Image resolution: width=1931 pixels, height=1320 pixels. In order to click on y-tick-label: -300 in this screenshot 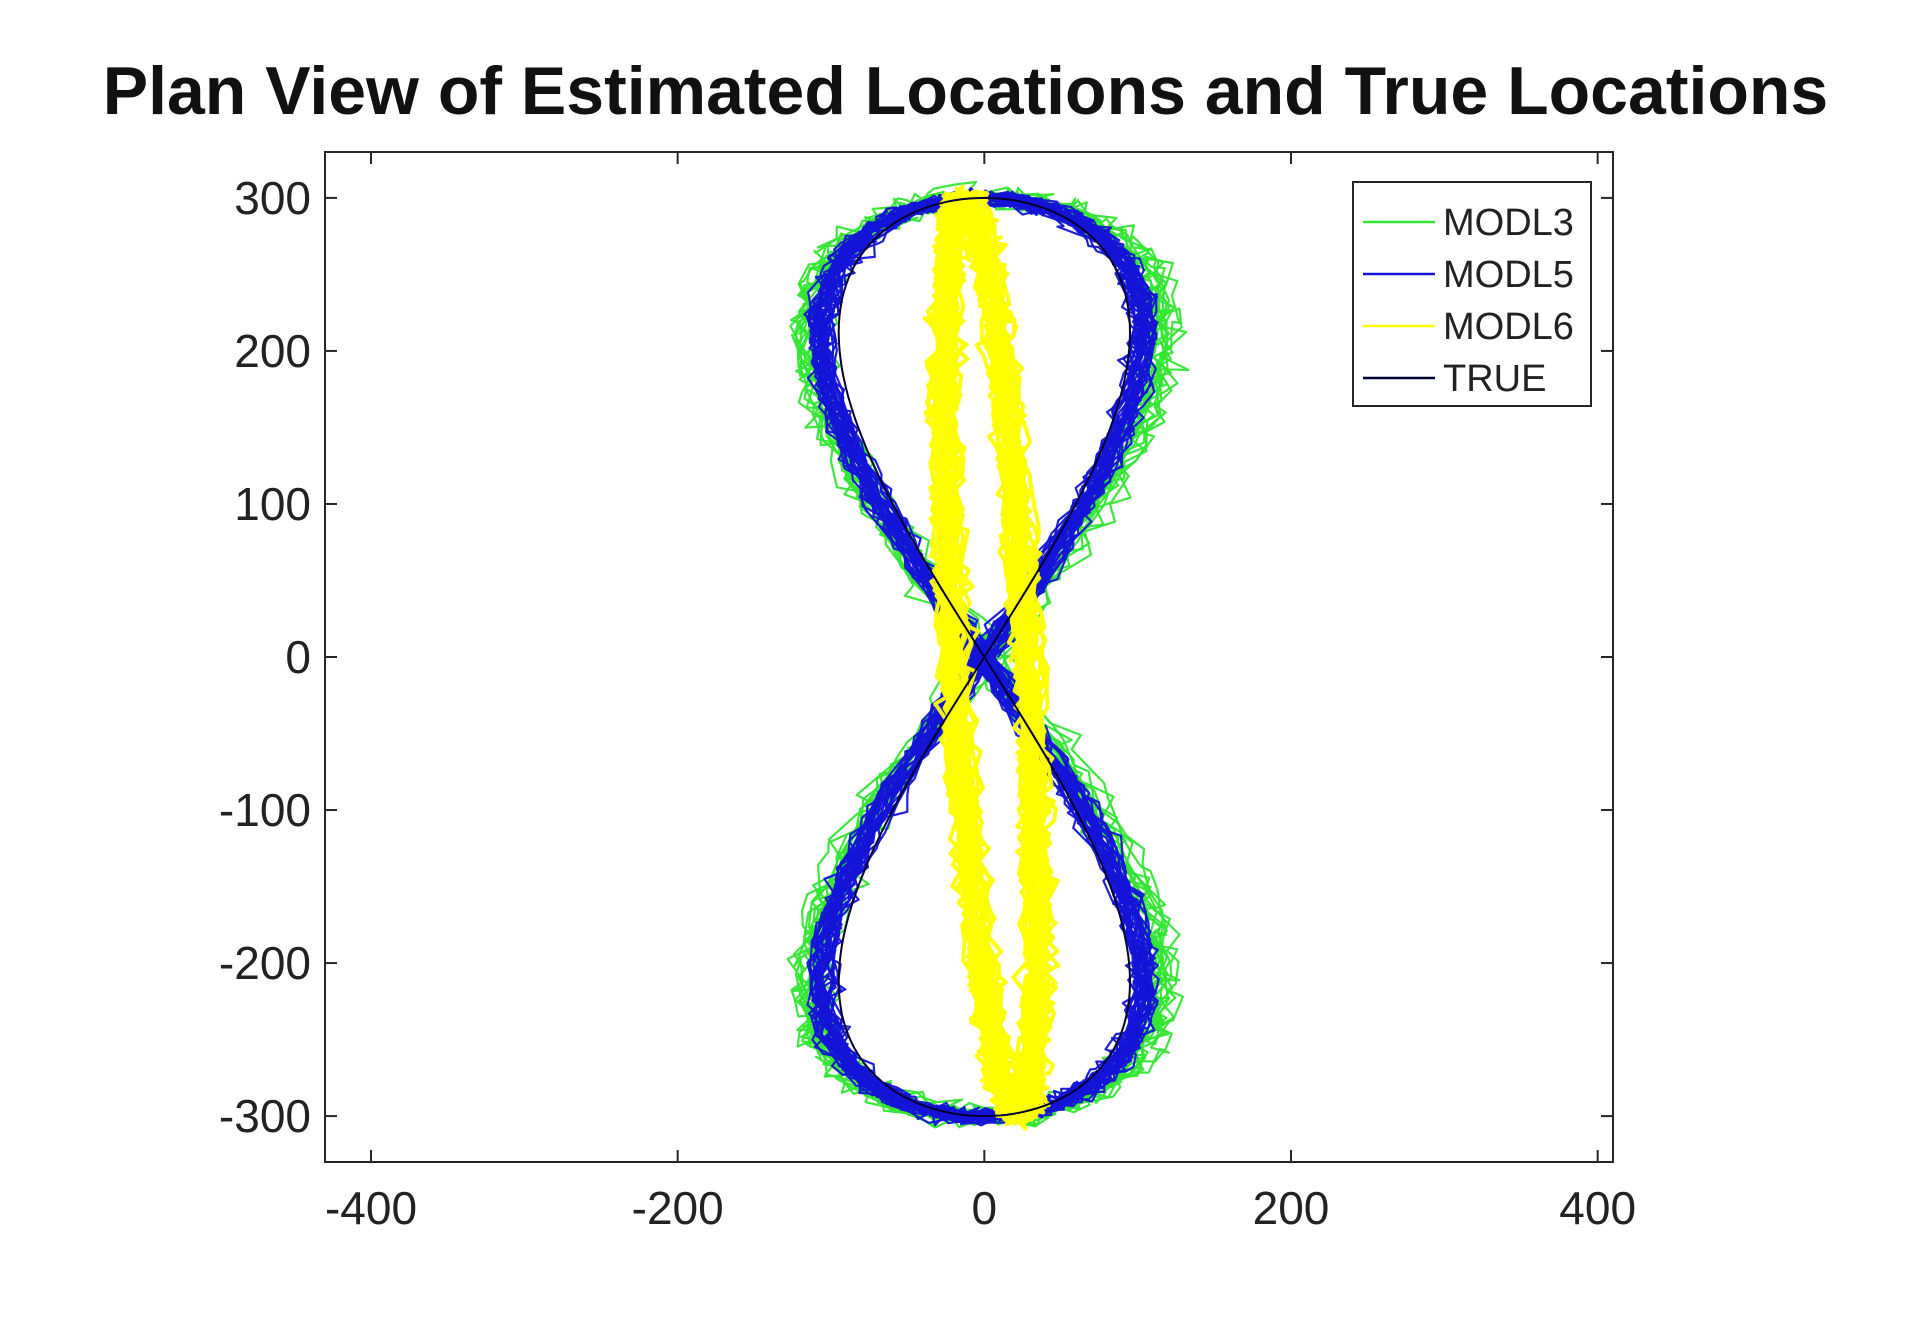, I will do `click(265, 1116)`.